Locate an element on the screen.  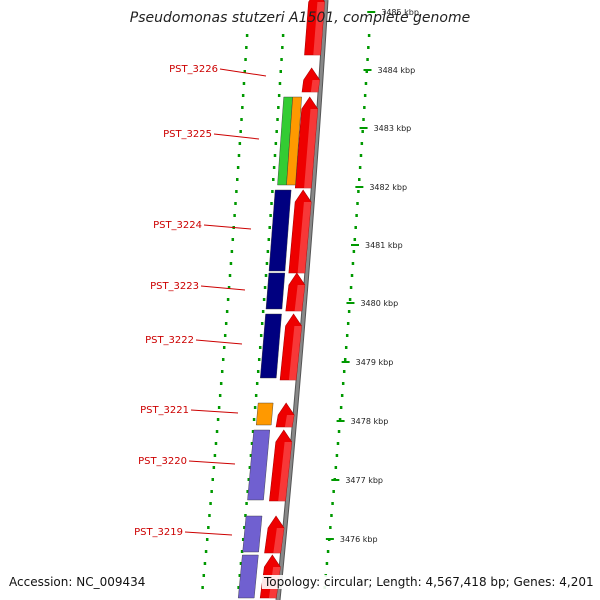
kbp-label: 3483 kbp is located at coordinates (393, 128).